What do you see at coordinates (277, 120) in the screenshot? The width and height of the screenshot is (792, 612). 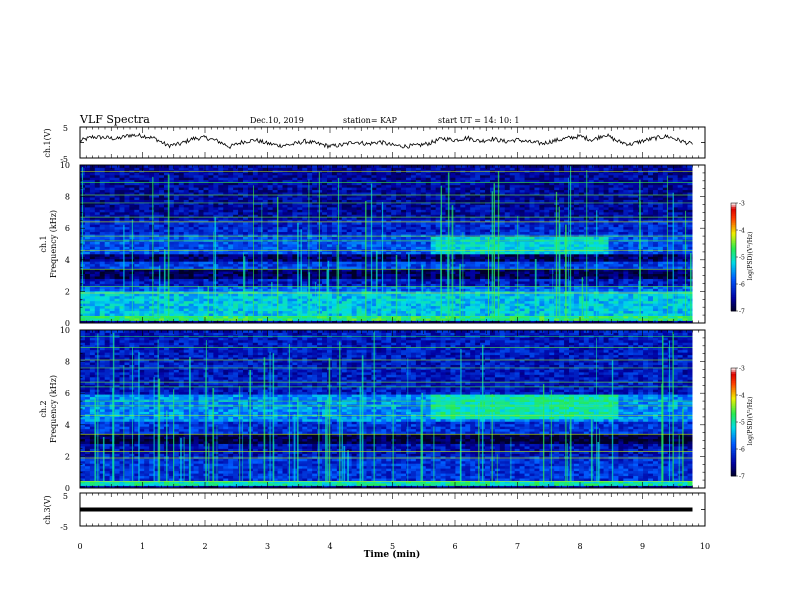 I see `date-label: Dec.10, 2019` at bounding box center [277, 120].